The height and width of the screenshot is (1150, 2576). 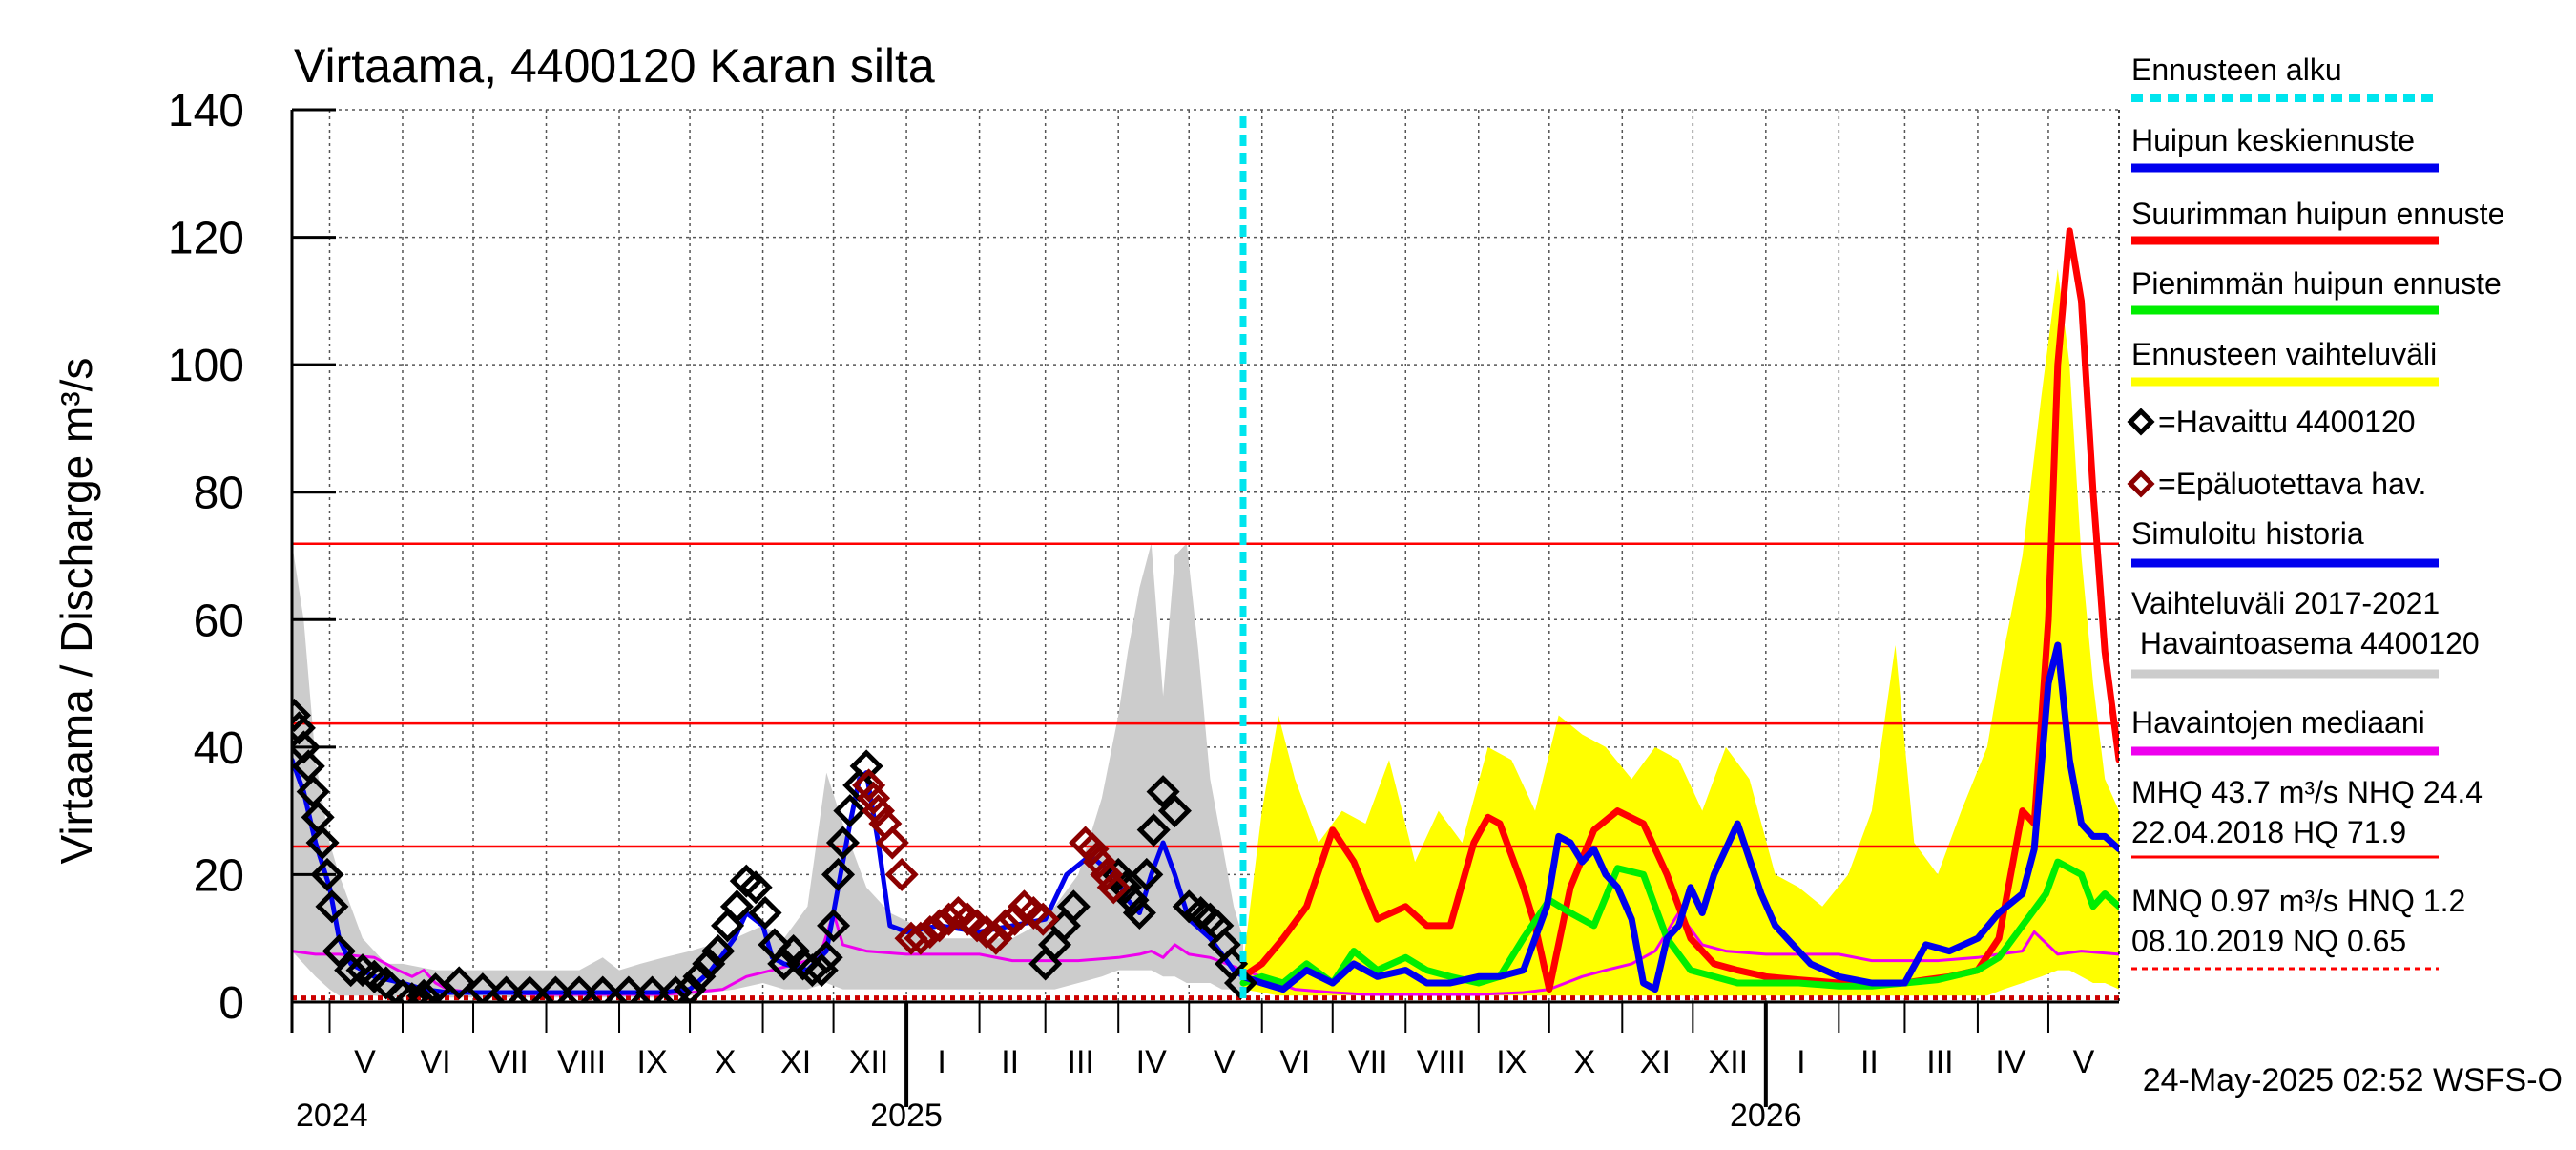 I want to click on legend-label-line: 08.10.2019 NQ 0.65, so click(x=2268, y=941).